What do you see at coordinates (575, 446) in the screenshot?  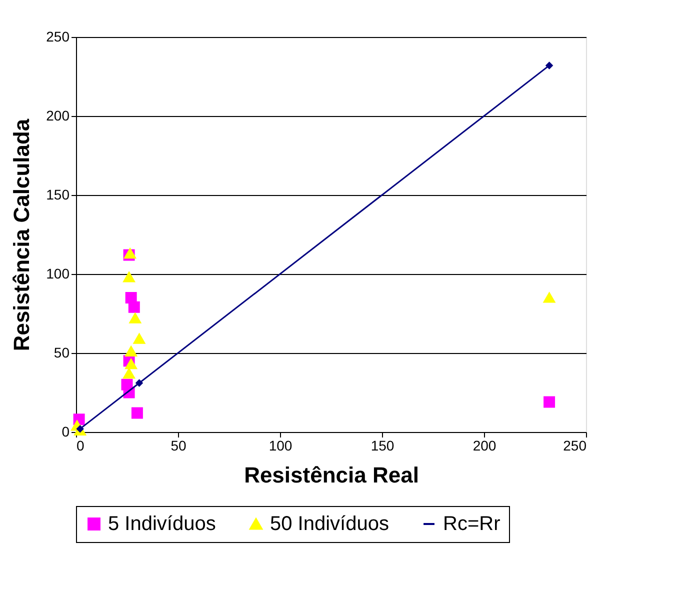 I see `x-tick-label: 250` at bounding box center [575, 446].